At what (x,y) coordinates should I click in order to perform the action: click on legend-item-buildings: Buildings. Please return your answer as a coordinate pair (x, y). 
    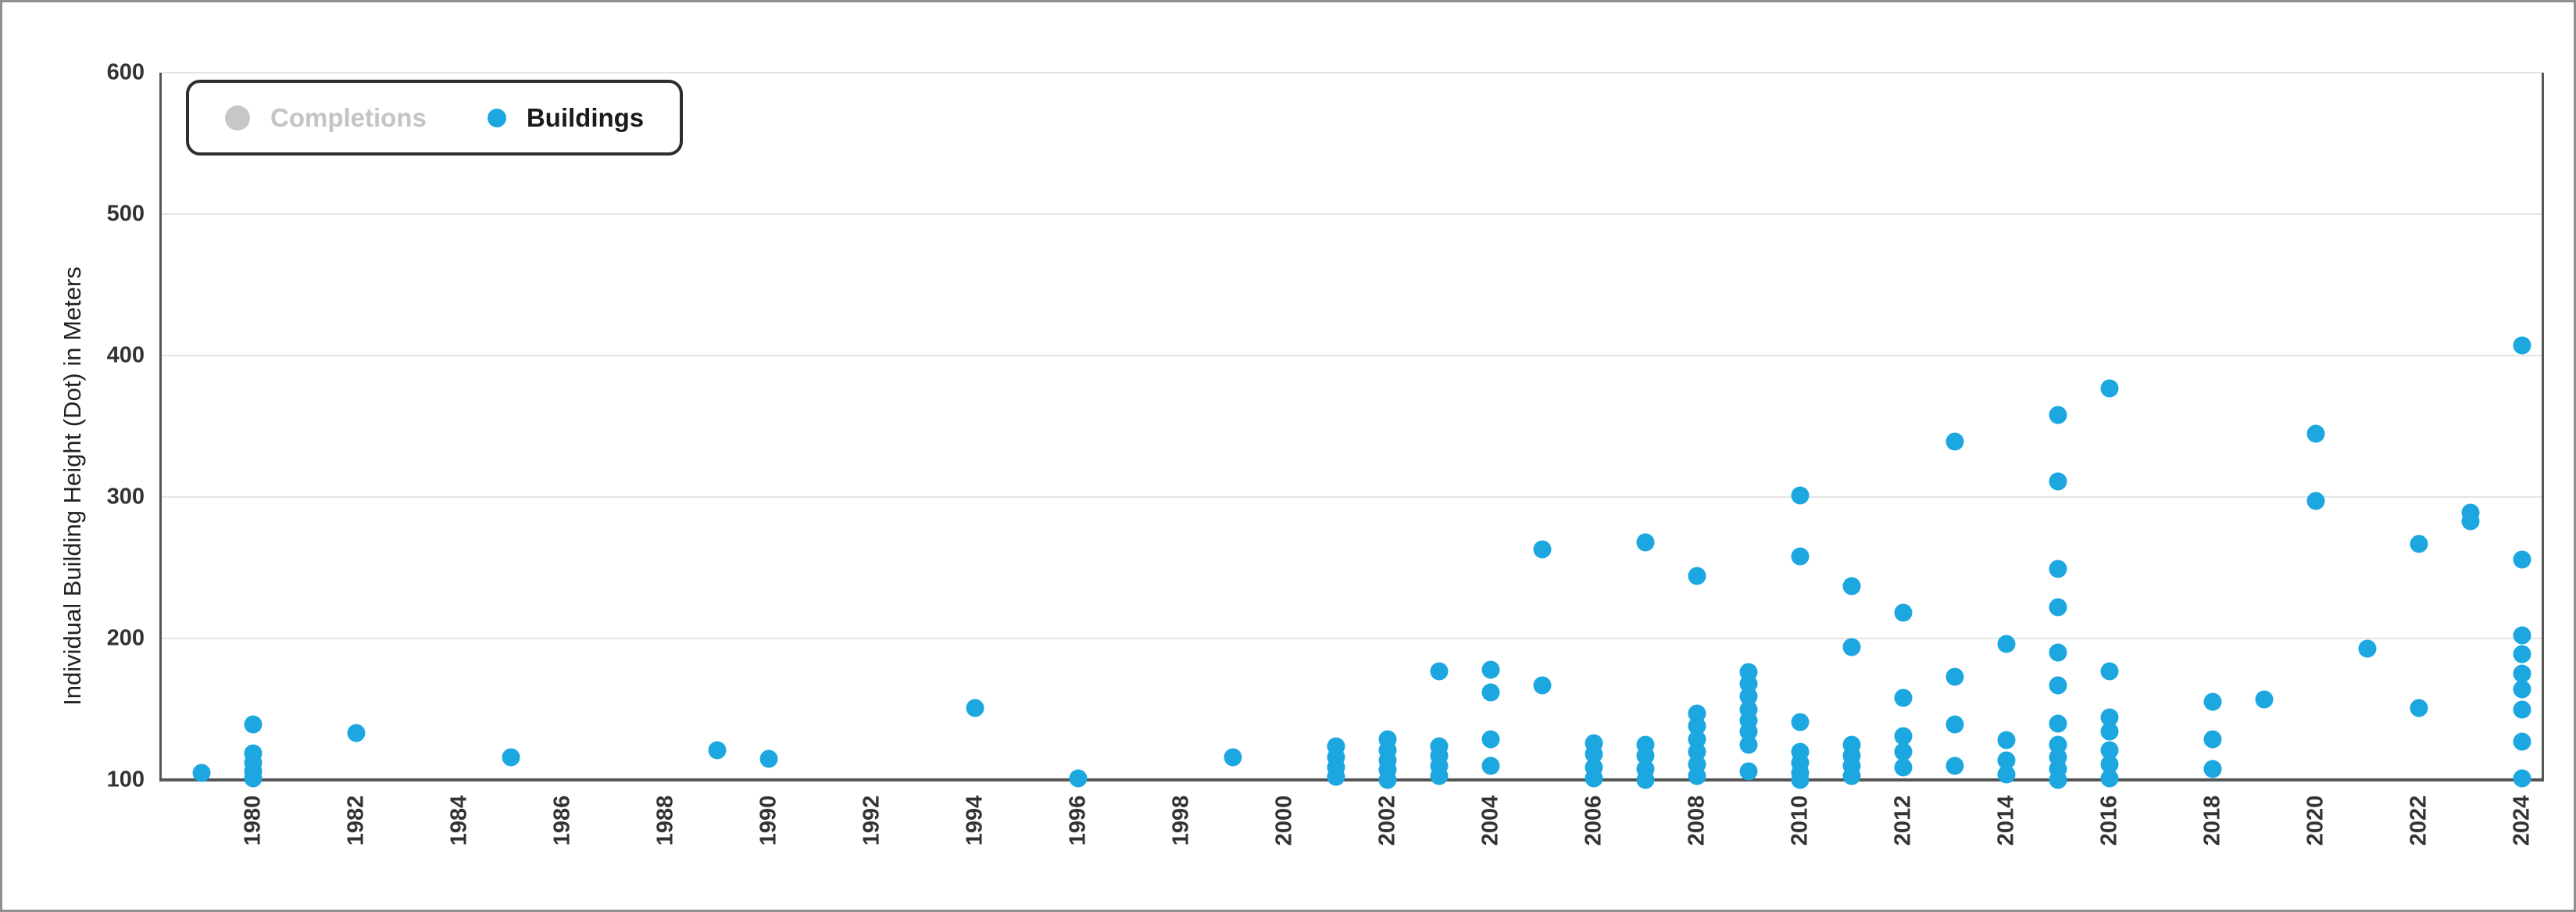
    Looking at the image, I should click on (566, 117).